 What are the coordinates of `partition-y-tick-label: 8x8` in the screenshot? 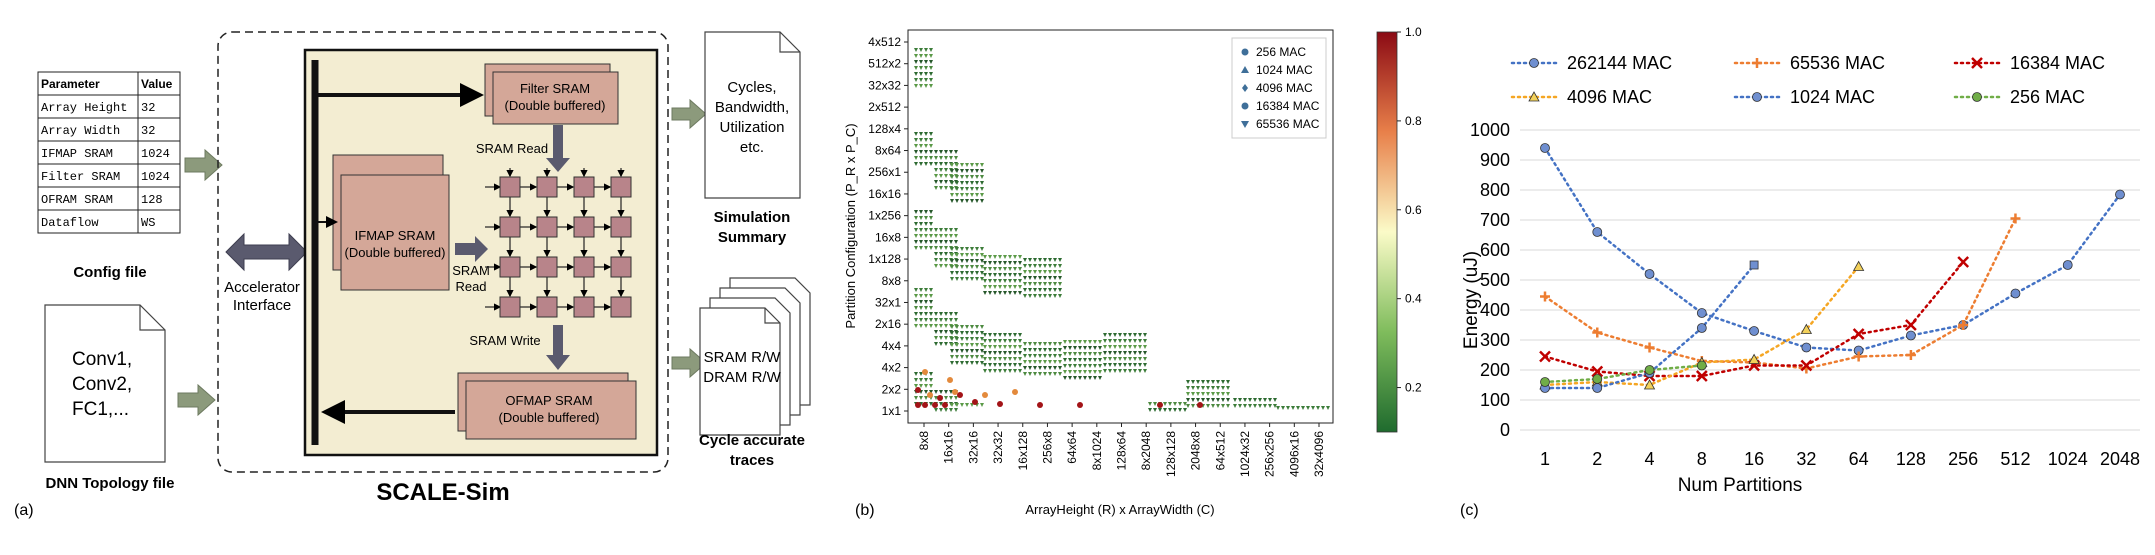 It's located at (892, 281).